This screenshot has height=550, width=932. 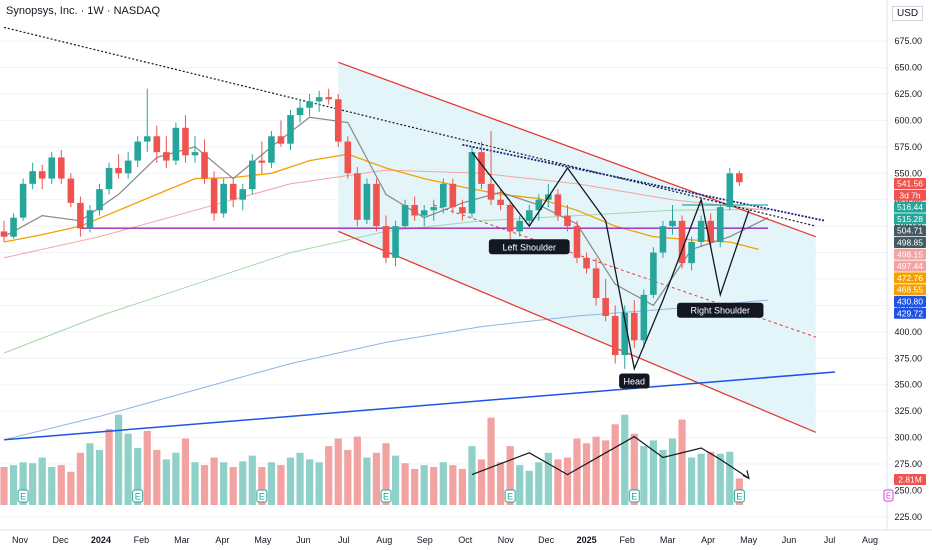 I want to click on earnings-marker-box, so click(x=634, y=496).